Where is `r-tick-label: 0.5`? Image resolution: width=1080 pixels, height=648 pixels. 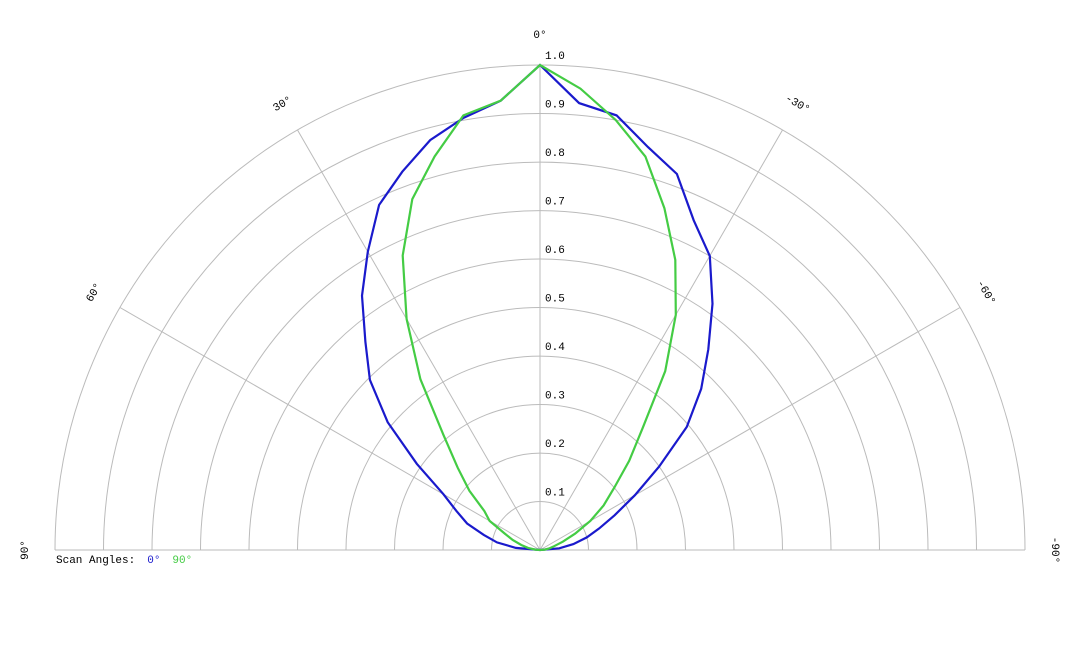
r-tick-label: 0.5 is located at coordinates (555, 299).